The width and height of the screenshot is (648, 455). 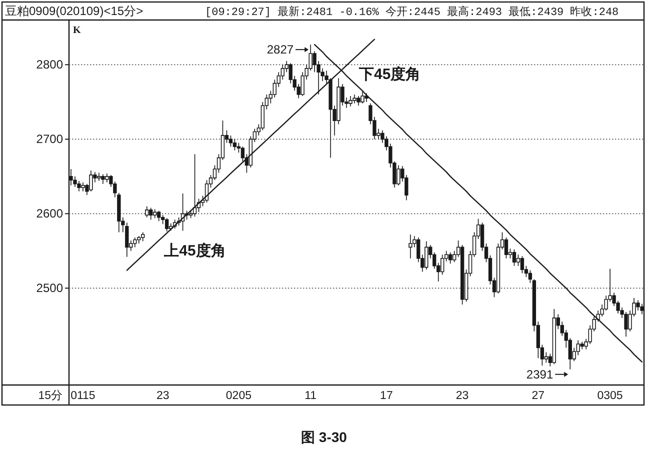 I want to click on x-tick-label: 0305, so click(x=610, y=396).